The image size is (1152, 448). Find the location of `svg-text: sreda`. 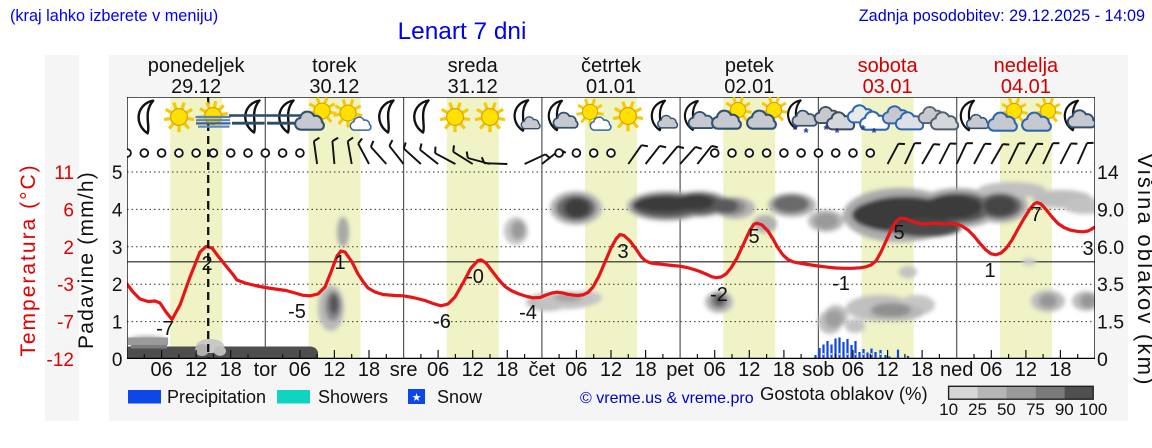

svg-text: sreda is located at coordinates (473, 66).